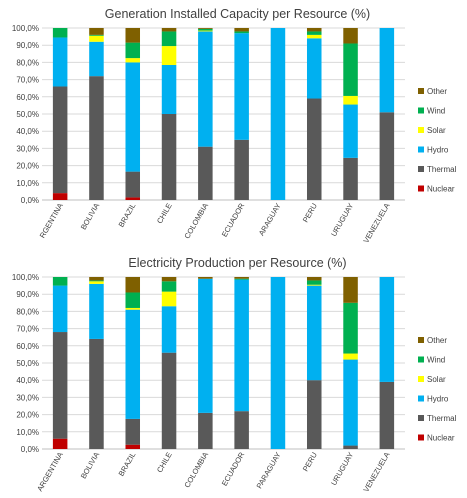 This screenshot has height=498, width=467. I want to click on chart-0-legend-label-thermal: Thermal, so click(442, 169).